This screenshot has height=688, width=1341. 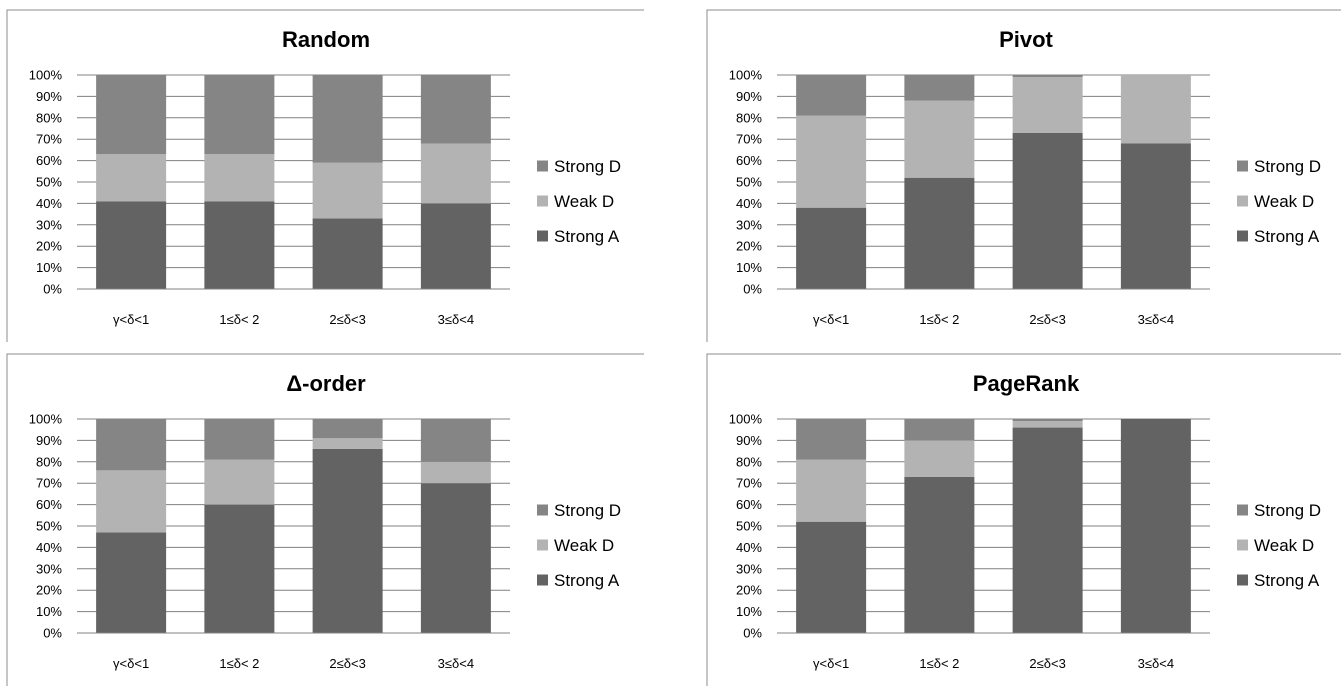 What do you see at coordinates (326, 383) in the screenshot?
I see `chart-title: Δ-order` at bounding box center [326, 383].